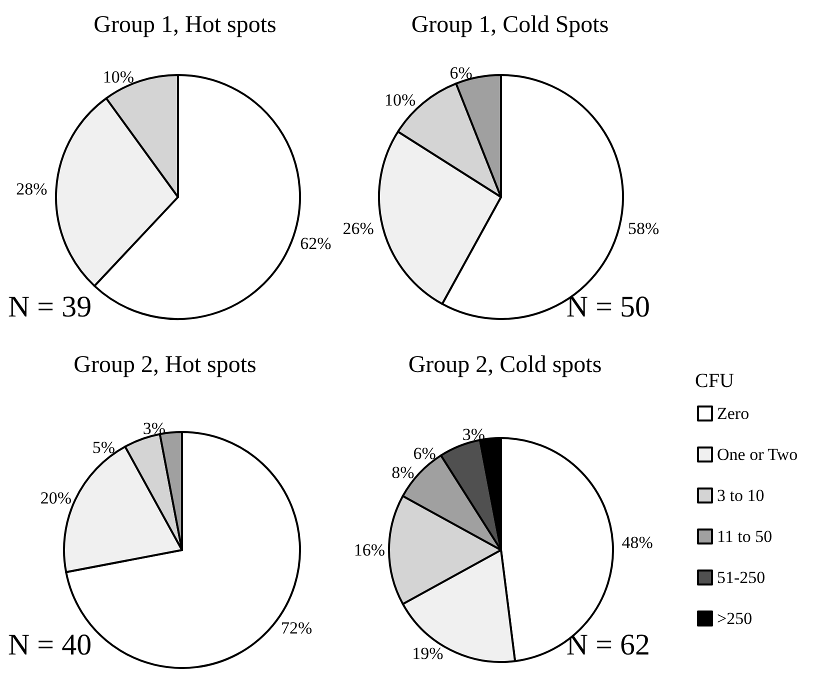 The width and height of the screenshot is (838, 679). Describe the element at coordinates (757, 454) in the screenshot. I see `legend-label: One or Two` at that location.